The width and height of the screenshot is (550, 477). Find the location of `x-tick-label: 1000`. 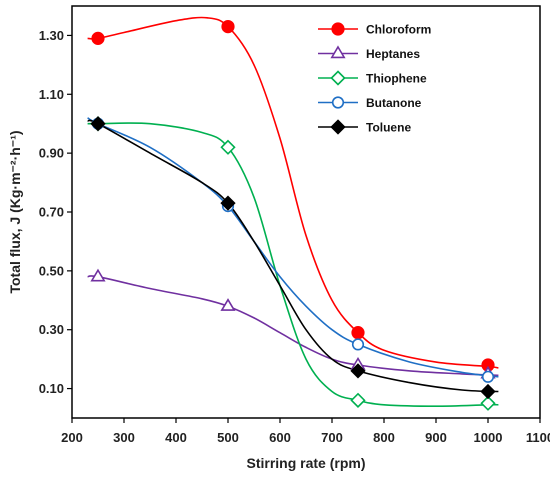

x-tick-label: 1000 is located at coordinates (488, 437).